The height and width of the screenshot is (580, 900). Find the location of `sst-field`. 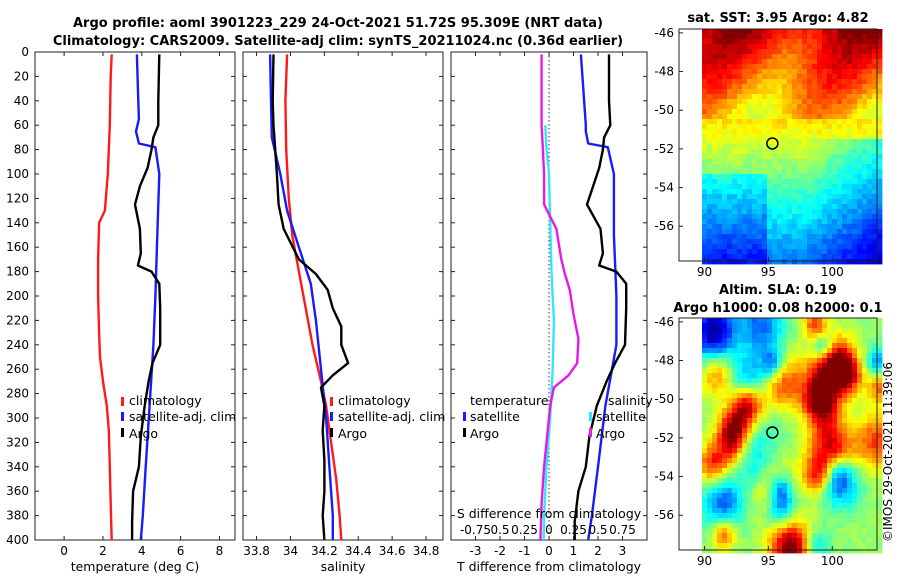

sst-field is located at coordinates (792, 147).